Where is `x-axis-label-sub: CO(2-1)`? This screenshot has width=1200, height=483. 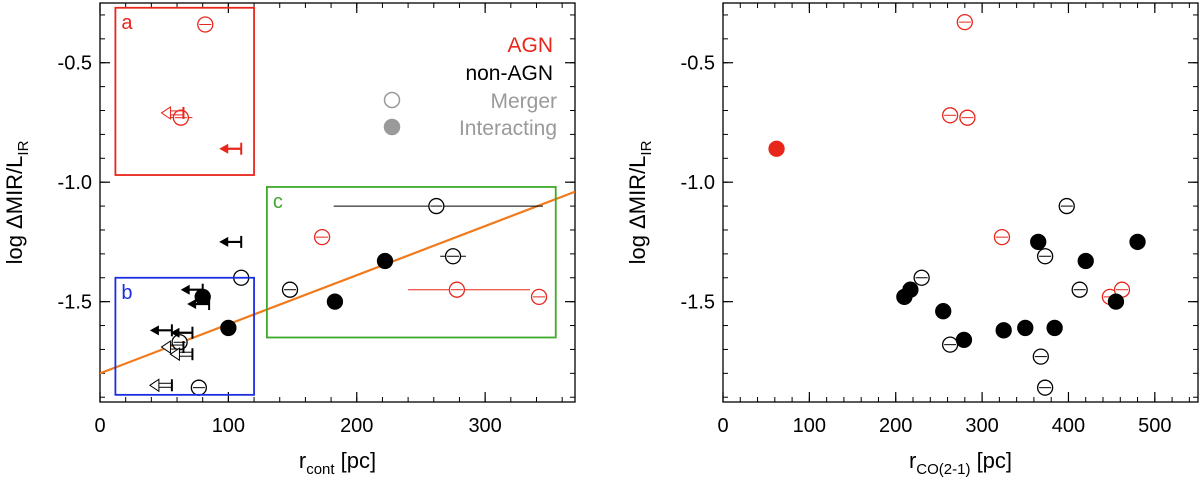 x-axis-label-sub: CO(2-1) is located at coordinates (943, 469).